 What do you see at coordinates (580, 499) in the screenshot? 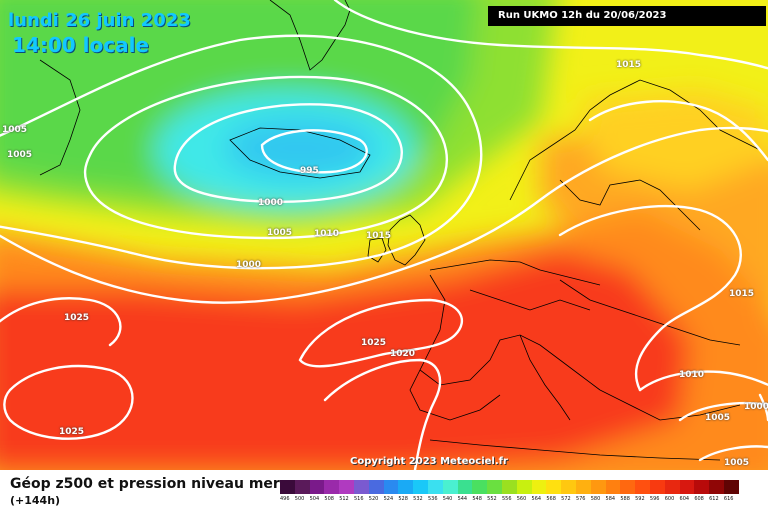
I see `scale-label: 576` at bounding box center [580, 499].